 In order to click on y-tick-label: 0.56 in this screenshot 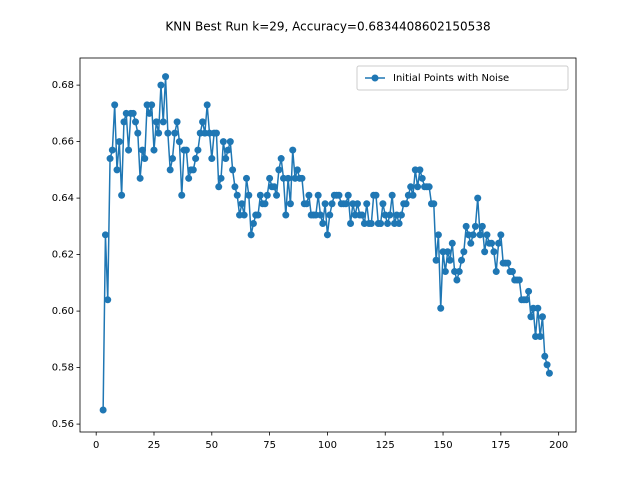, I will do `click(63, 424)`.